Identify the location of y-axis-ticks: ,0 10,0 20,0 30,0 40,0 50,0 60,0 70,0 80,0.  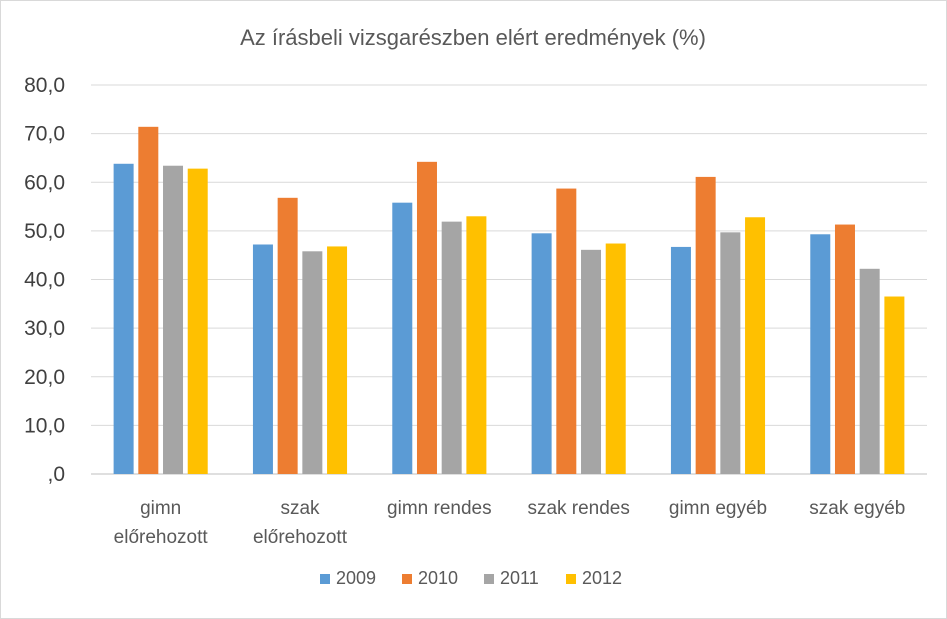
(44, 280).